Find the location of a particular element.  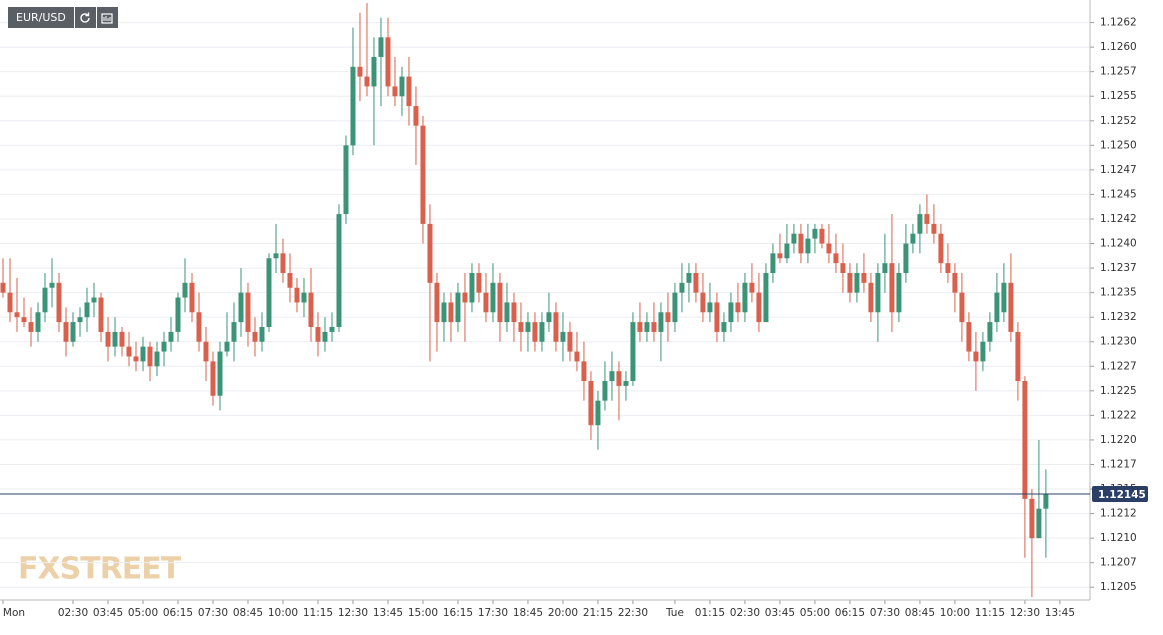

y-tick-label: 1.1220 is located at coordinates (1118, 440).